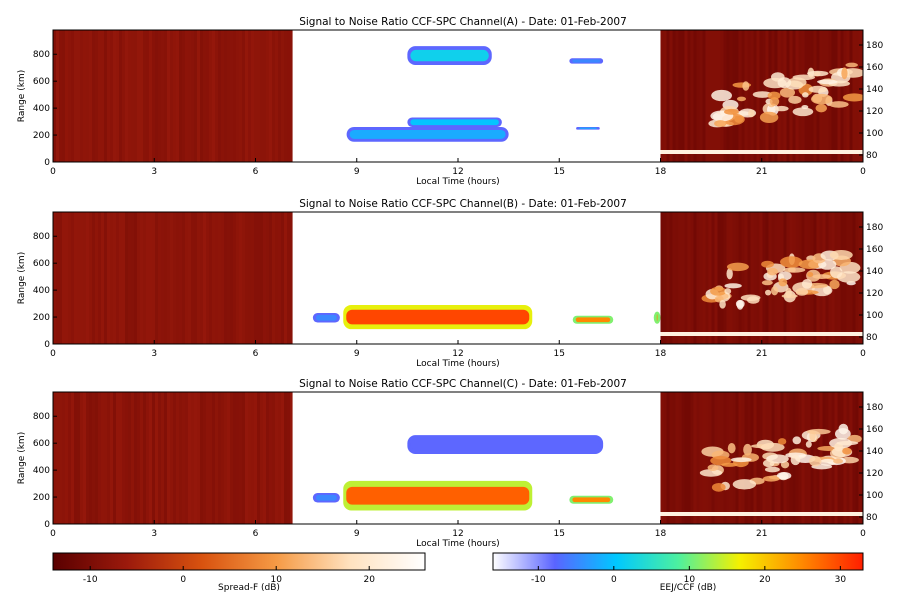 The image size is (900, 600). What do you see at coordinates (688, 588) in the screenshot?
I see `colorbar-label: EEJ/CCF (dB)` at bounding box center [688, 588].